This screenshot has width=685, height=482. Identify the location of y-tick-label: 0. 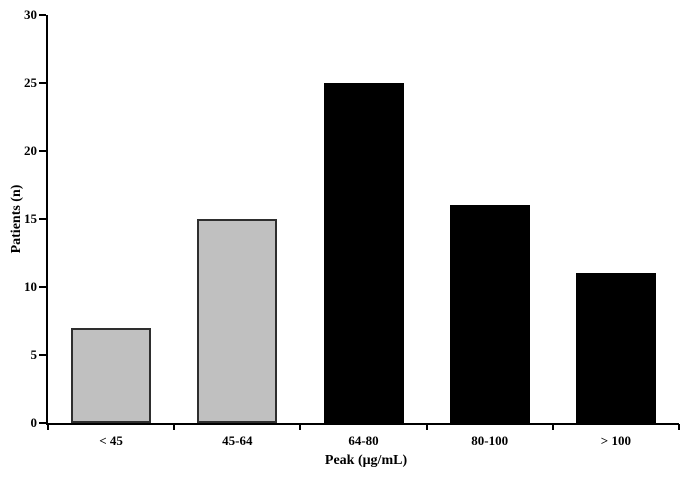
(34, 422).